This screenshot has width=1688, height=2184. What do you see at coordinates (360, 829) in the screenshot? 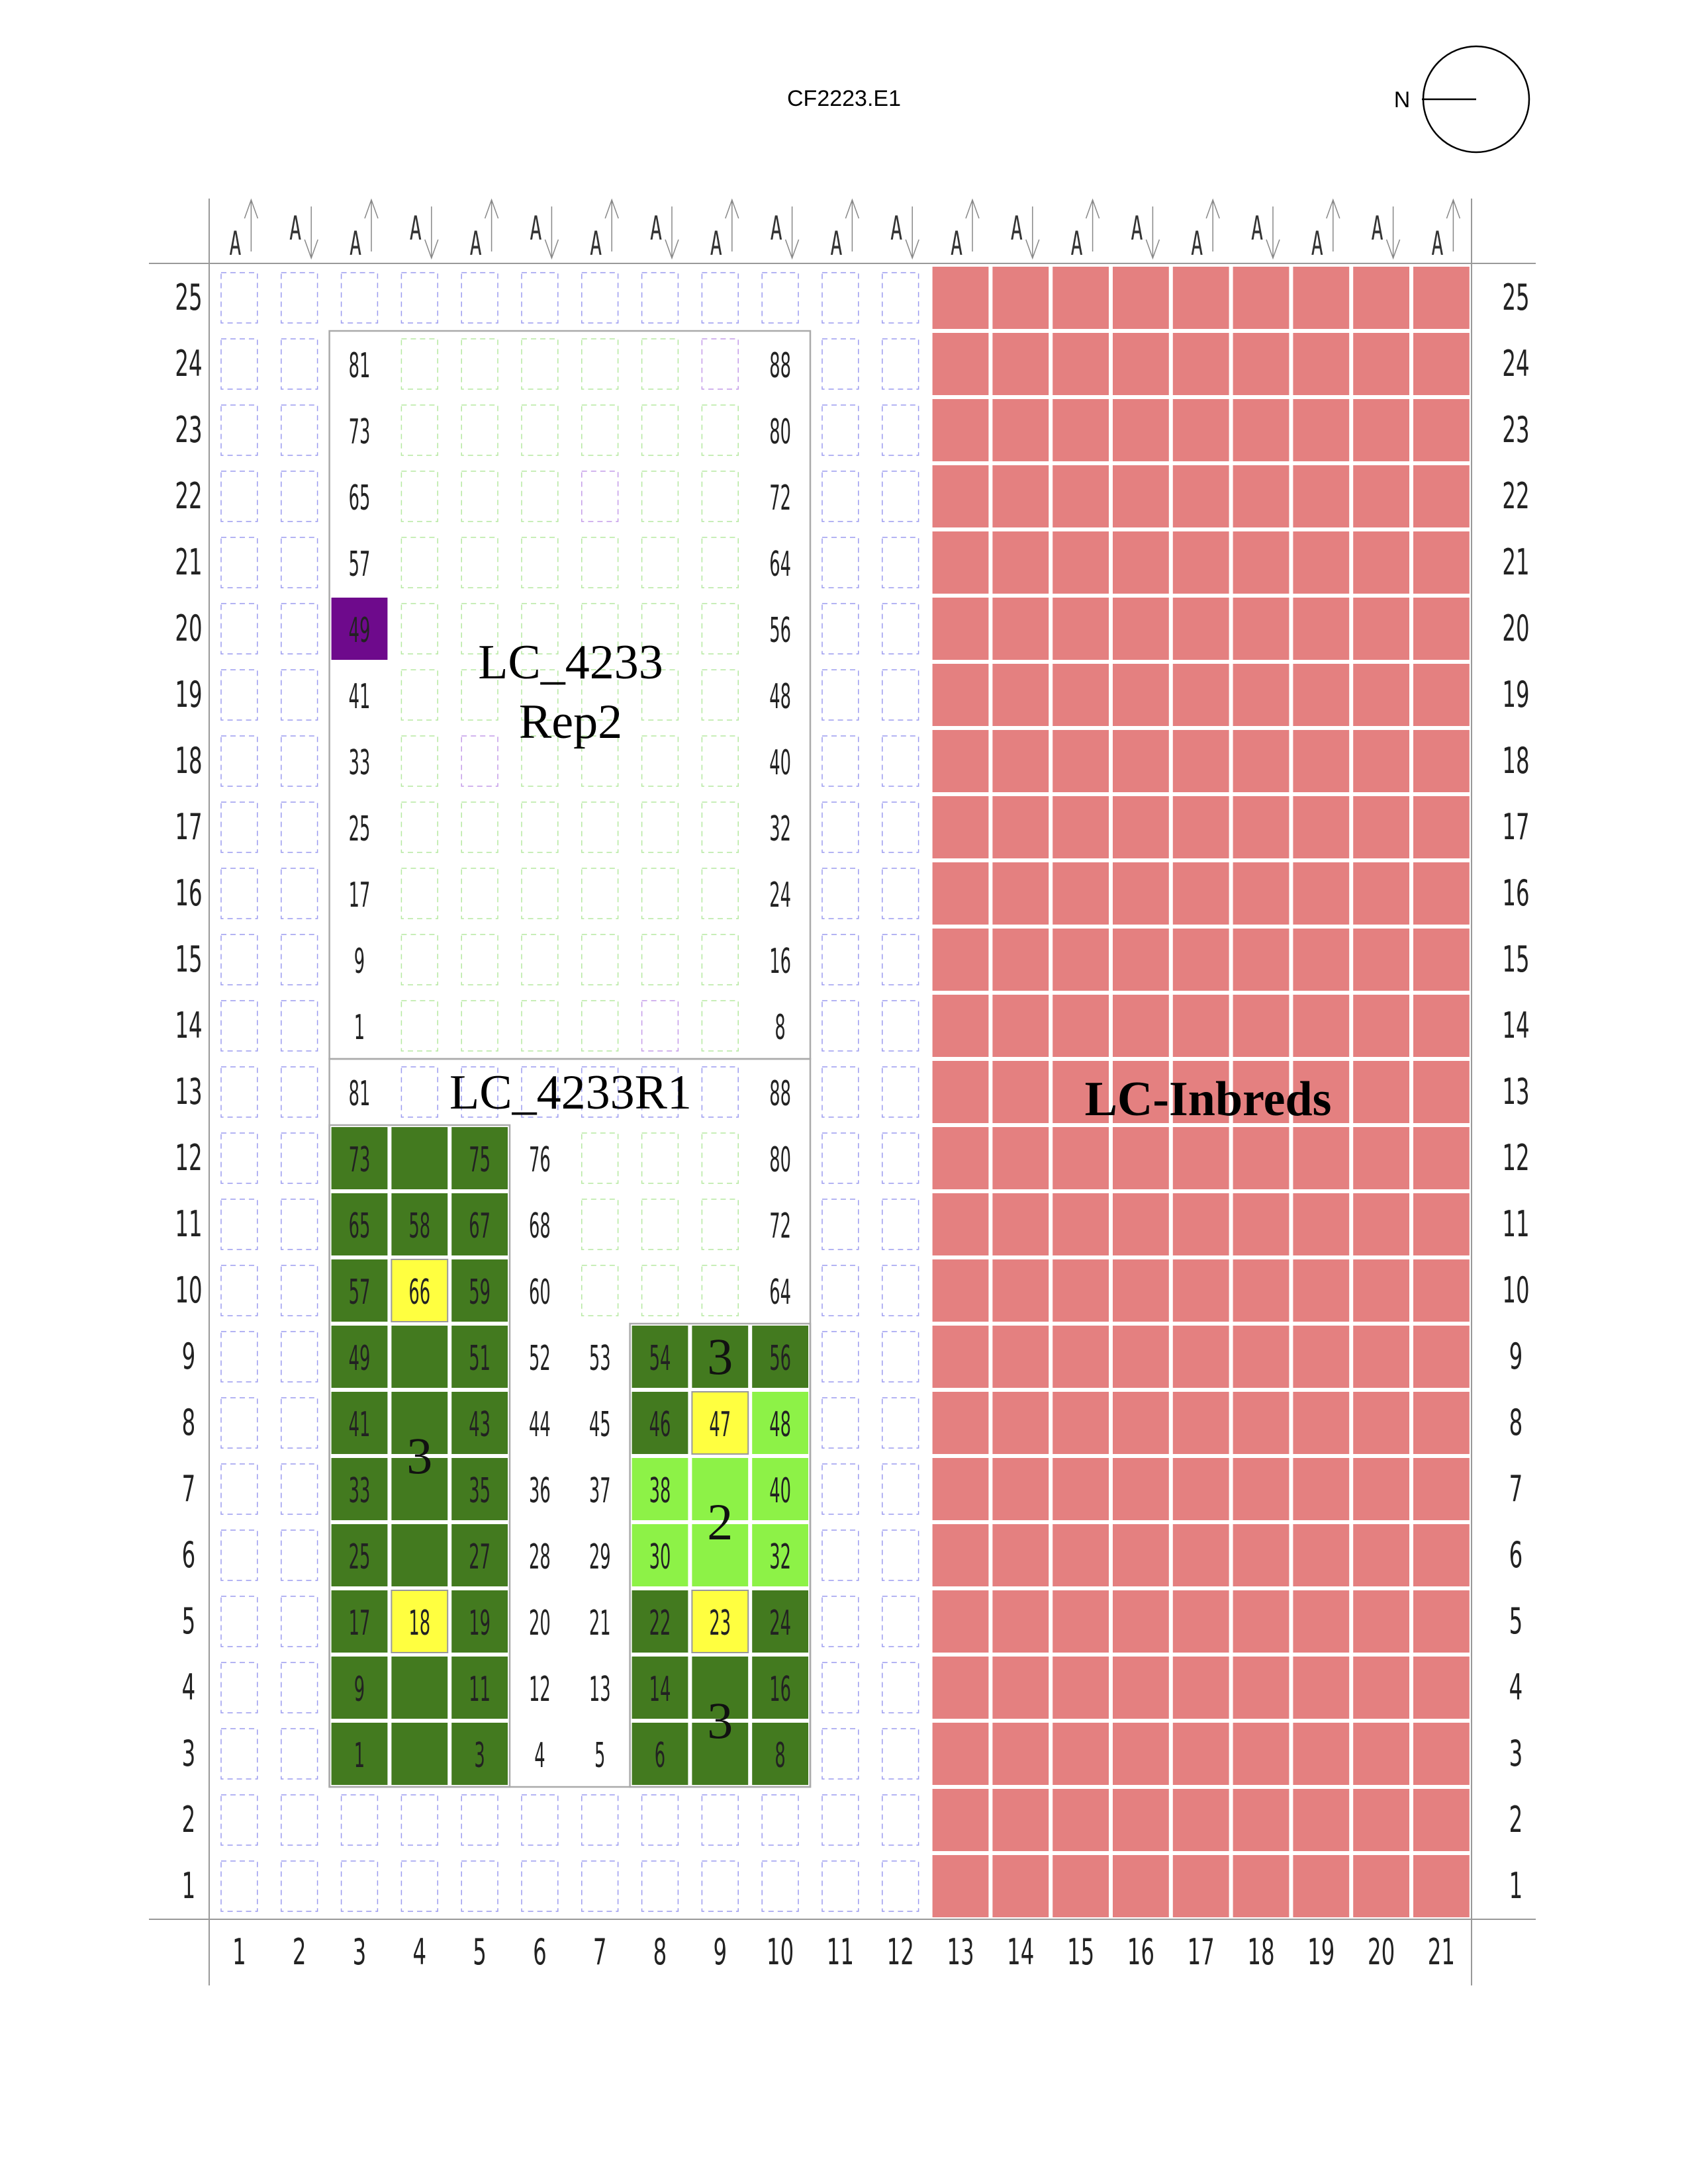
I see `plot-number: 25` at bounding box center [360, 829].